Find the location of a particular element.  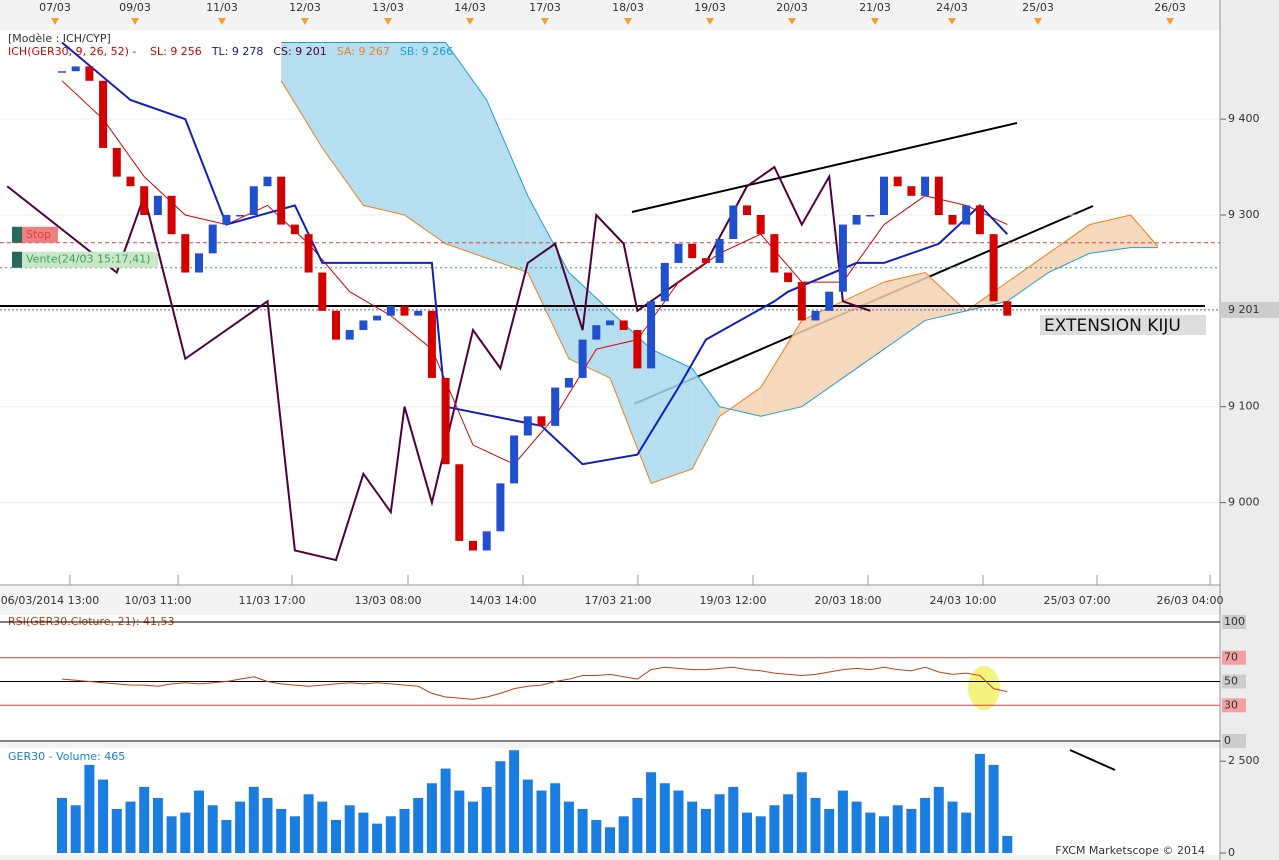

volume-tick-label: 0 is located at coordinates (1231, 852).